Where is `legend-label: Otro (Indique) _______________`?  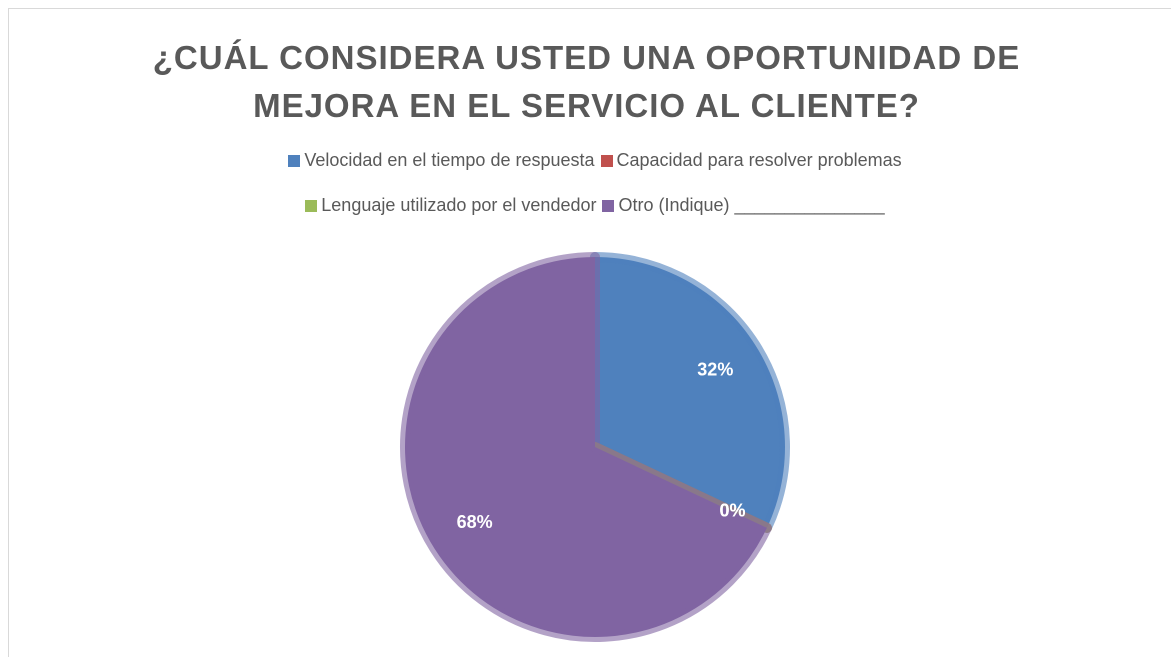
legend-label: Otro (Indique) _______________ is located at coordinates (751, 205).